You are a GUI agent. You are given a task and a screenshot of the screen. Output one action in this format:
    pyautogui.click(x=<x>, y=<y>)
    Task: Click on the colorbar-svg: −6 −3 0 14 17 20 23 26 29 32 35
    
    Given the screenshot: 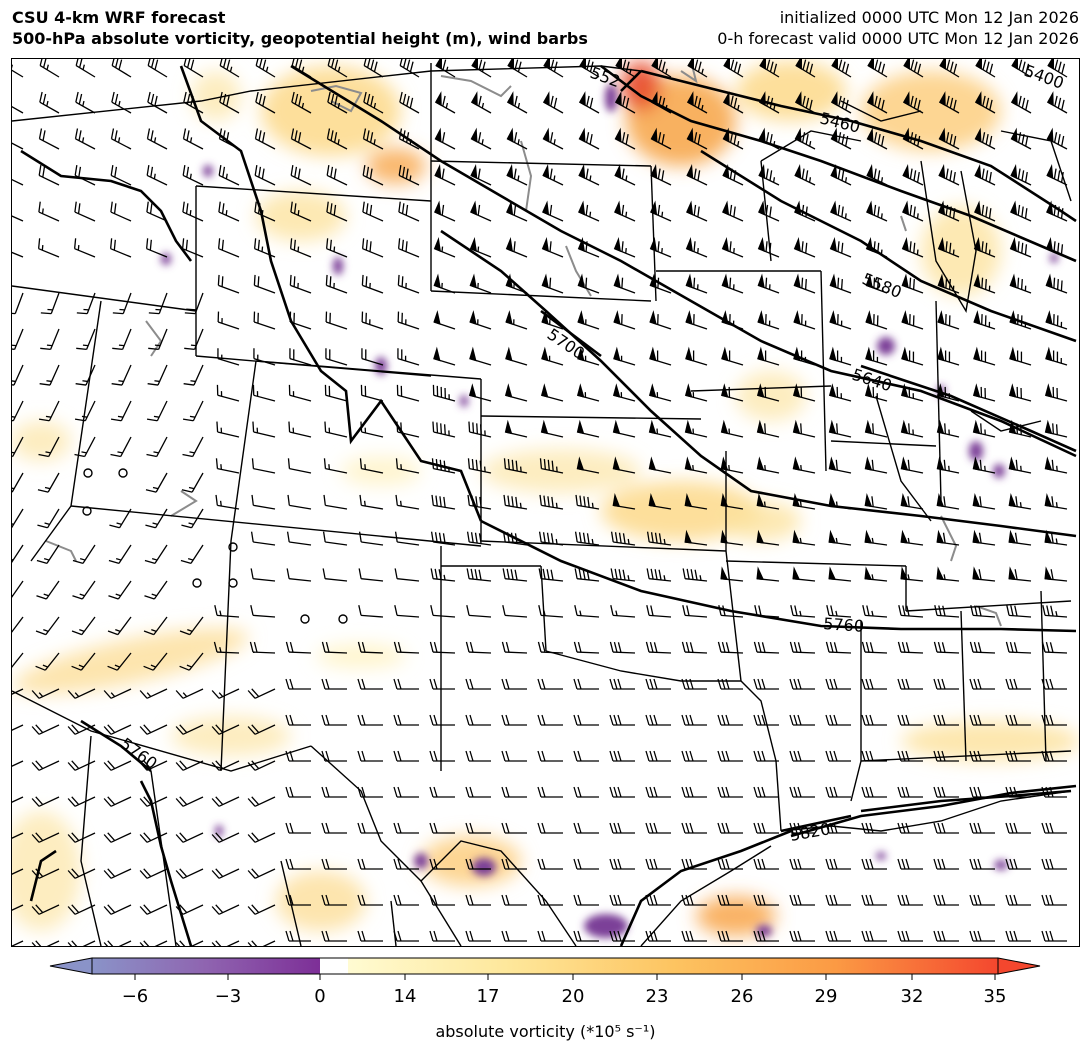 What is the action you would take?
    pyautogui.click(x=545, y=982)
    